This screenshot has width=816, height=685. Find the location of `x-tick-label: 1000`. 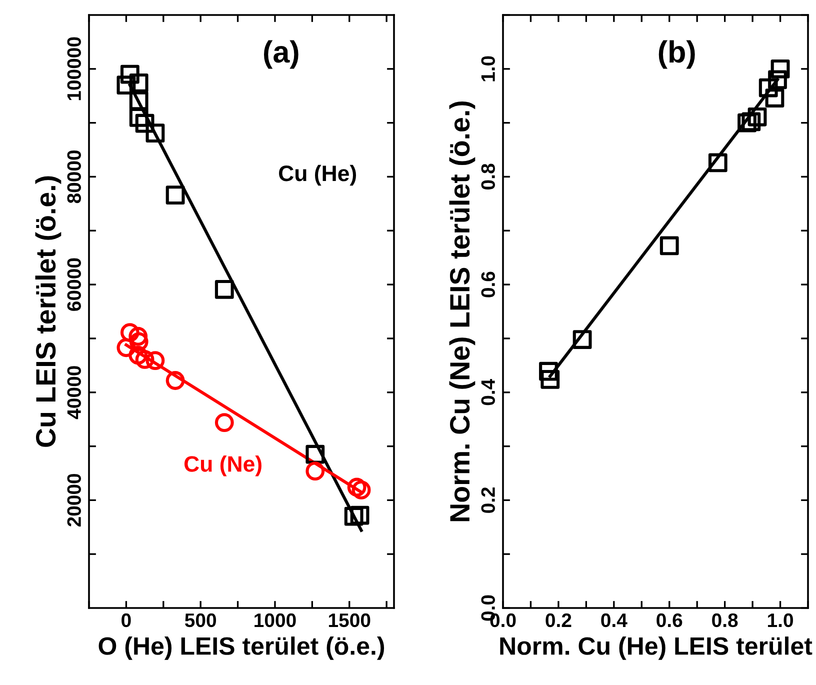

x-tick-label: 1000 is located at coordinates (275, 620).